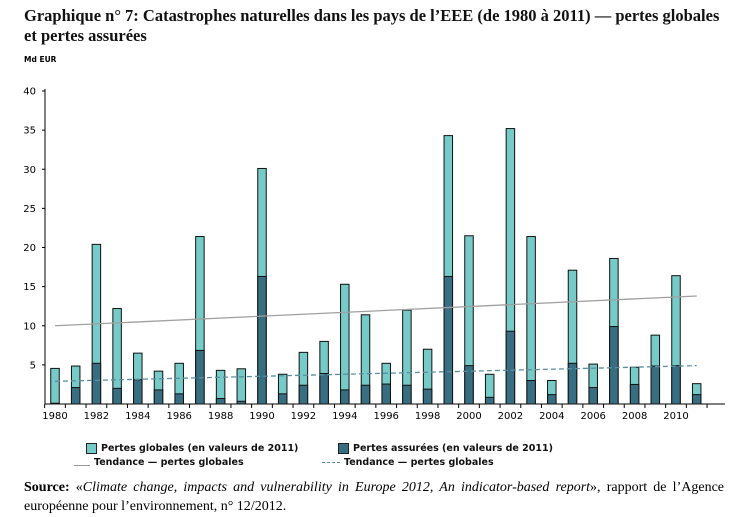 Image resolution: width=750 pixels, height=517 pixels. What do you see at coordinates (303, 394) in the screenshot?
I see `bar-insured-1992` at bounding box center [303, 394].